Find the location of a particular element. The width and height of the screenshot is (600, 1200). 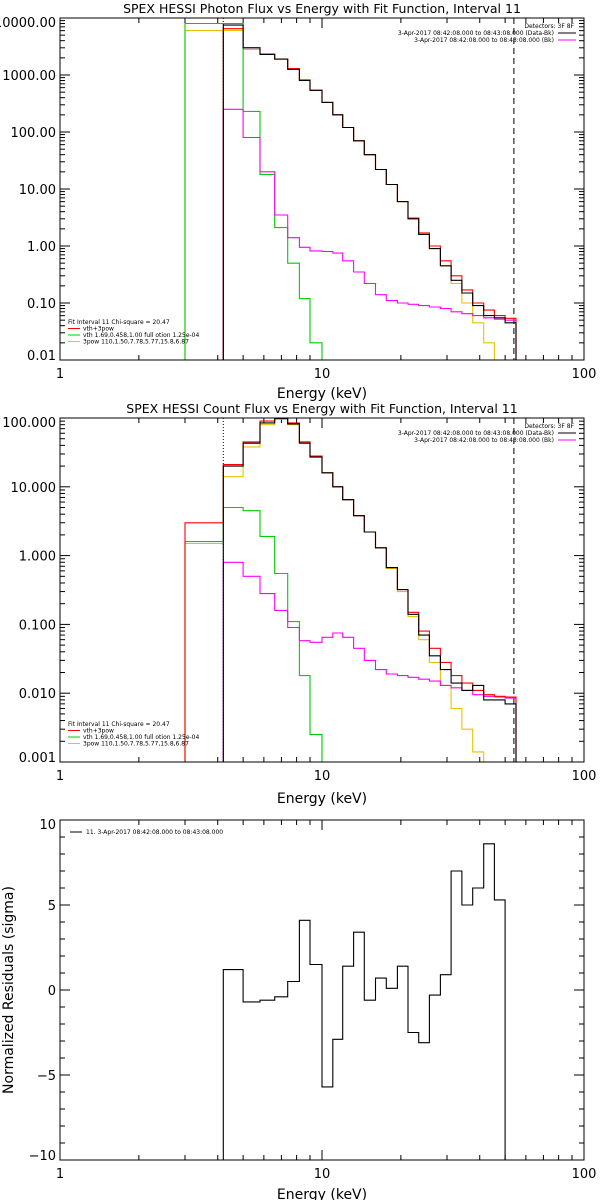

y-tick-label: 1.000 is located at coordinates (37, 557).